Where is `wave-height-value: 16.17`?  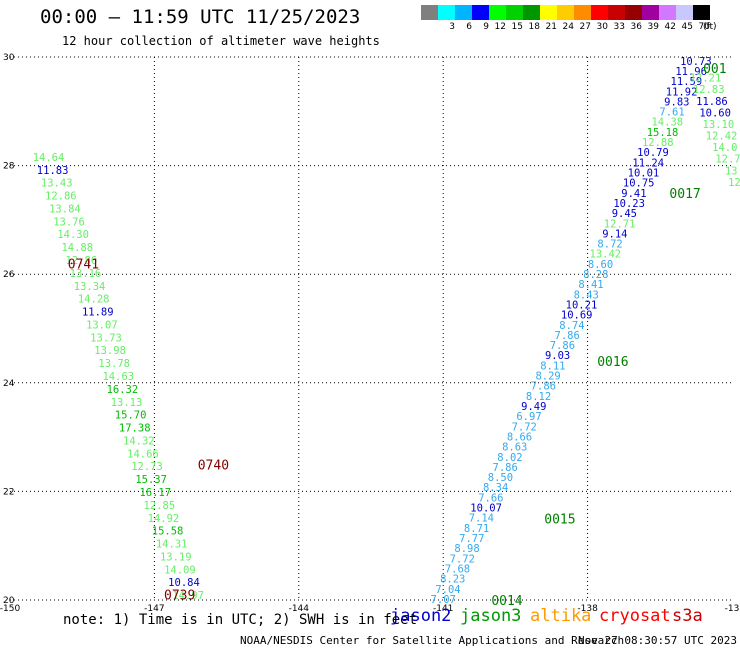
wave-height-value: 16.17 is located at coordinates (155, 493).